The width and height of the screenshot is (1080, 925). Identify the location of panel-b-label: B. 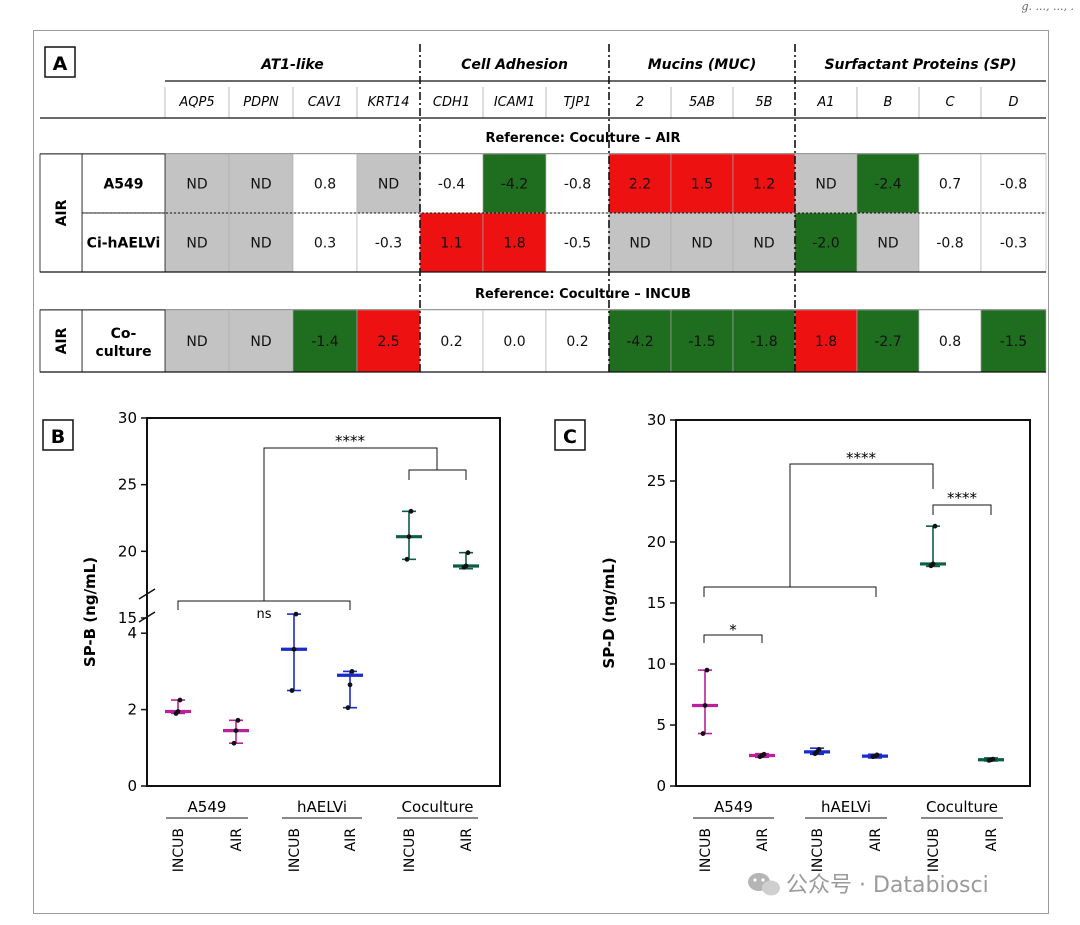
(58, 437).